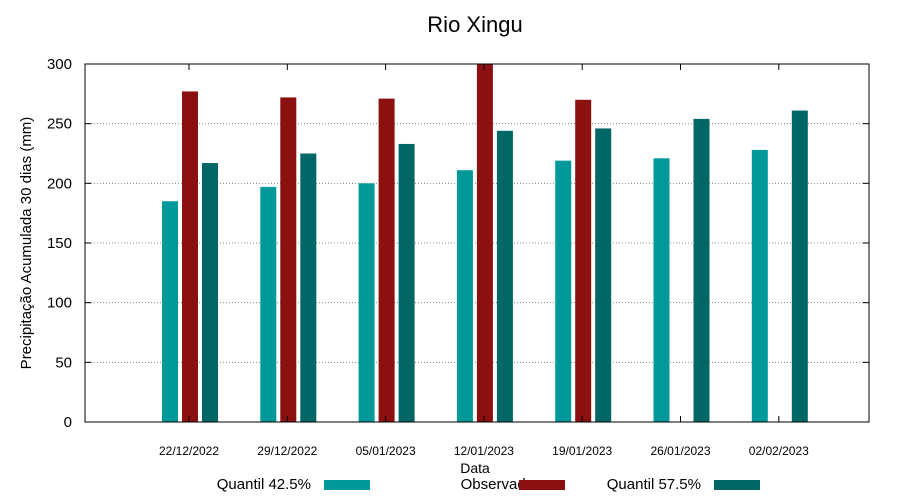 The width and height of the screenshot is (900, 500). I want to click on legend-label: Observado, so click(497, 484).